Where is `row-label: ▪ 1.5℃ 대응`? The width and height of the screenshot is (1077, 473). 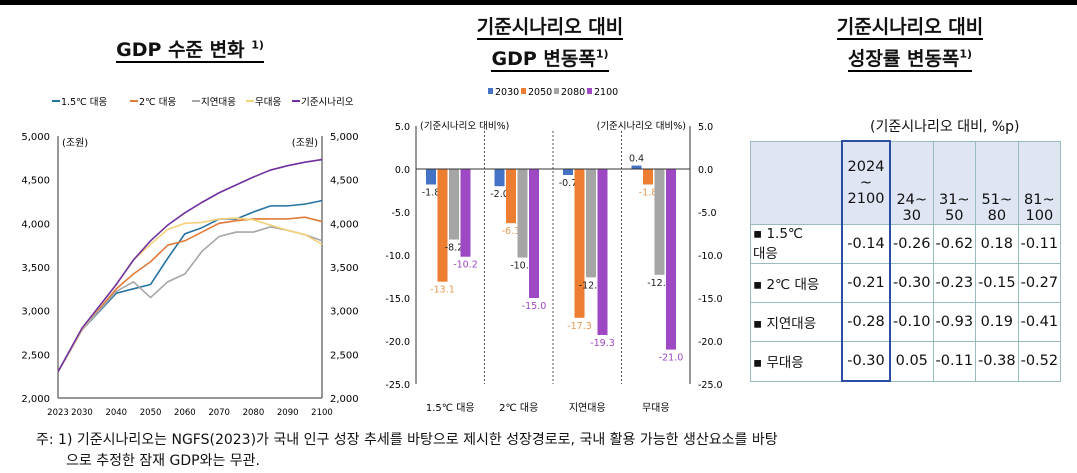
row-label: ▪ 1.5℃ 대응 is located at coordinates (796, 244).